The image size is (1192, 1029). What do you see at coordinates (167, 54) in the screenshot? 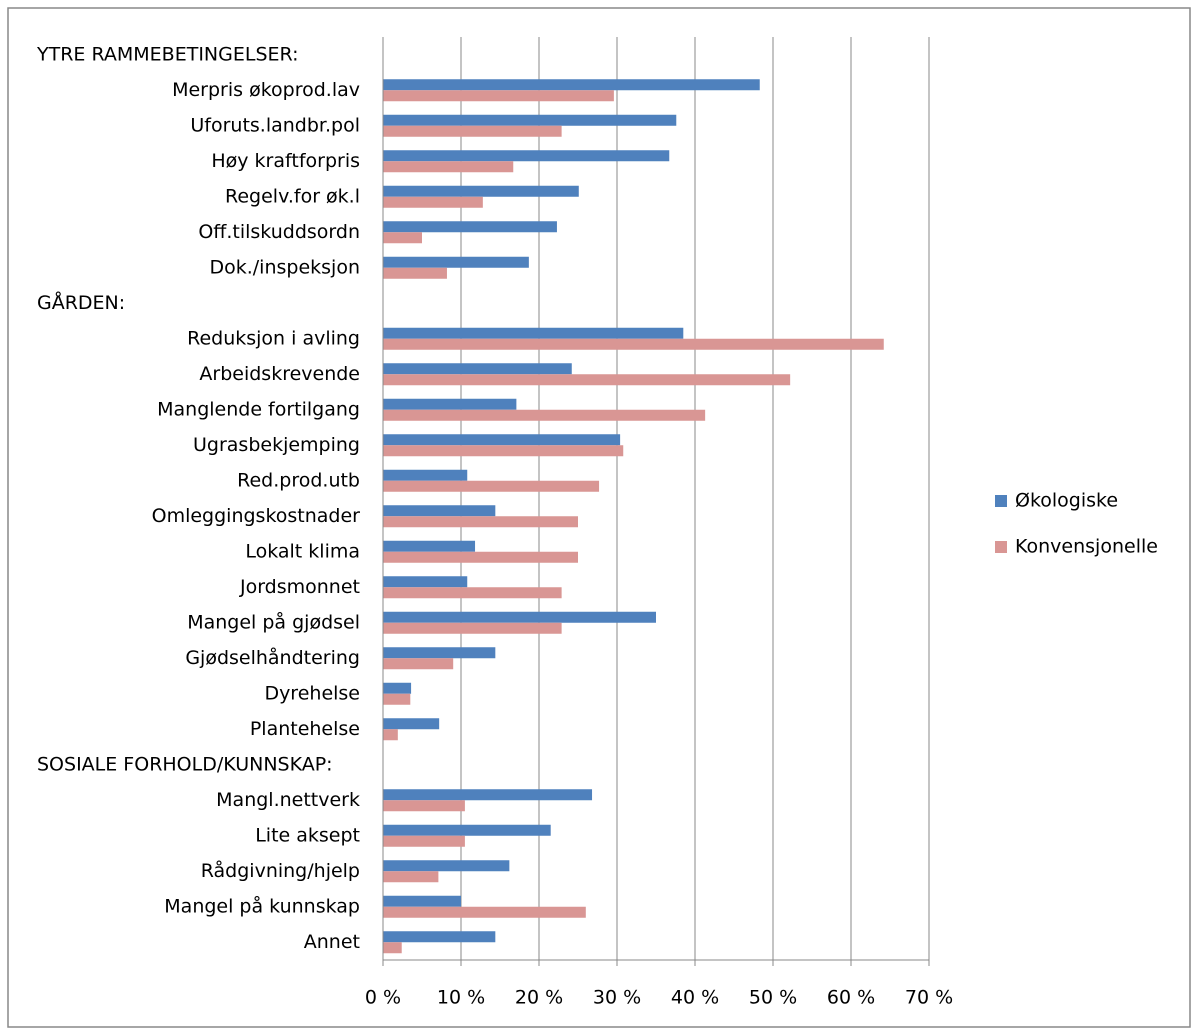
I see `section-label: YTRE RAMMEBETINGELSER:` at bounding box center [167, 54].